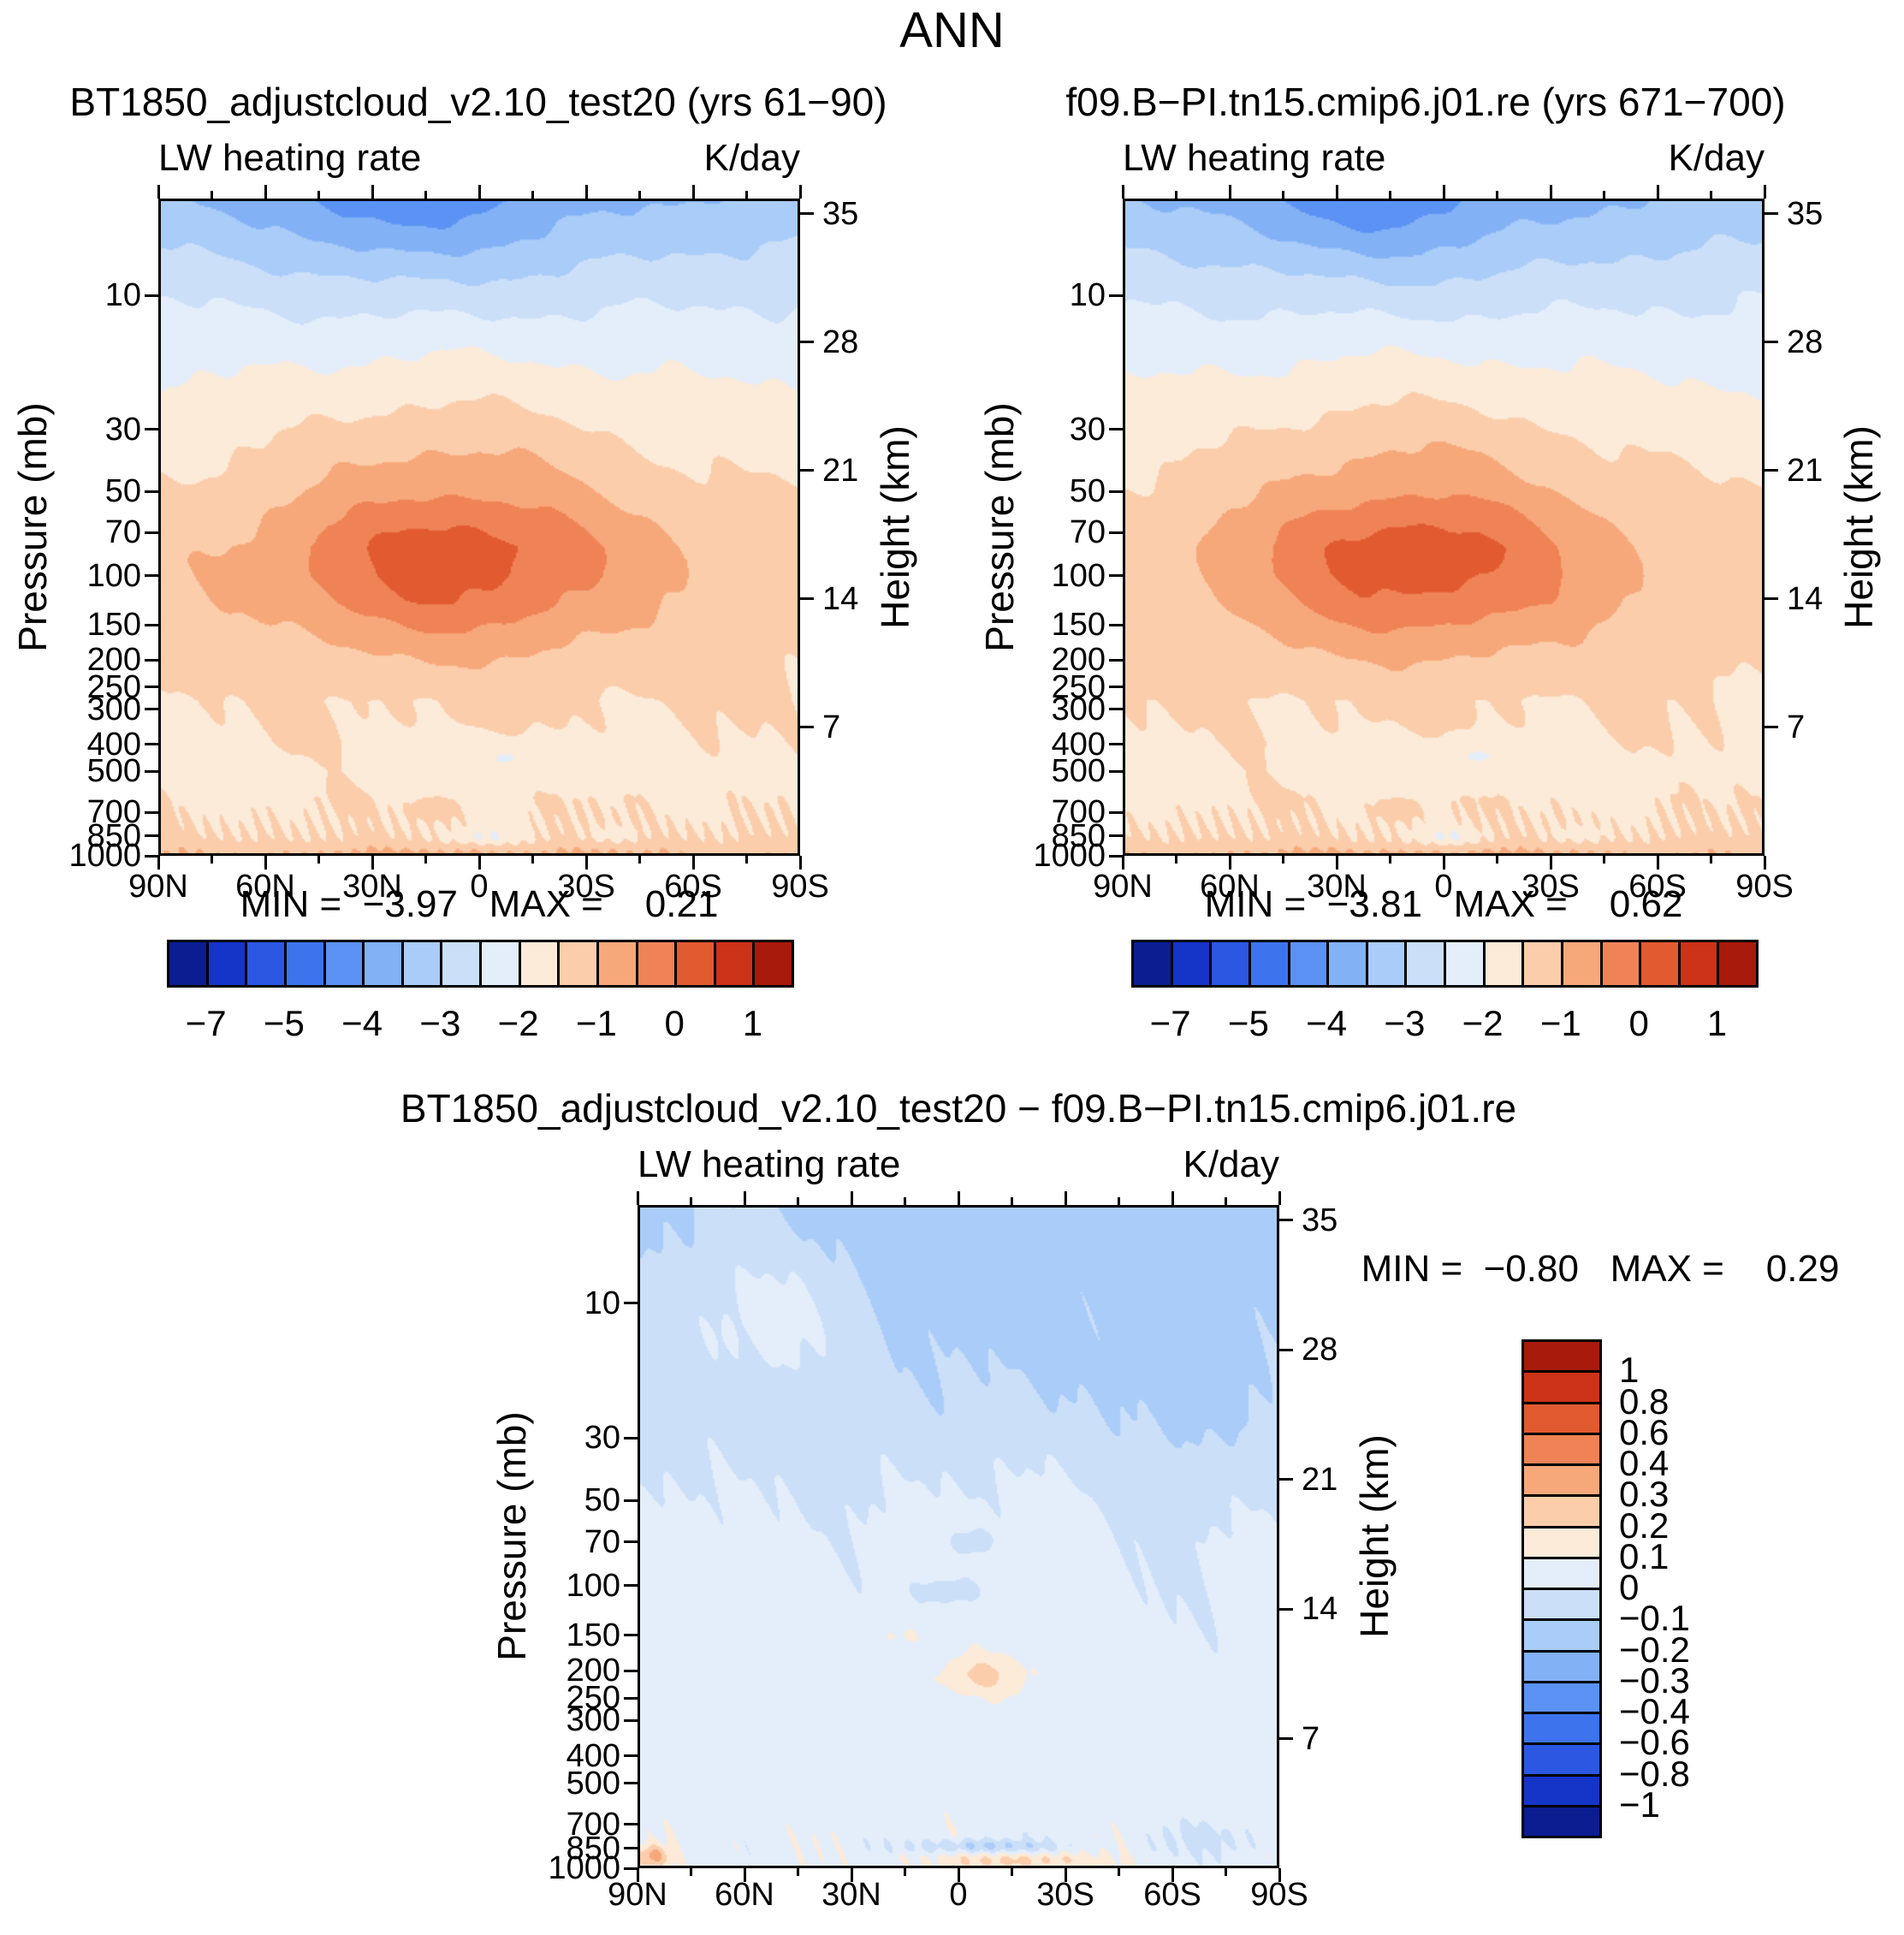 The width and height of the screenshot is (1904, 1935). Describe the element at coordinates (593, 1635) in the screenshot. I see `pressure-tick-label: 150` at that location.